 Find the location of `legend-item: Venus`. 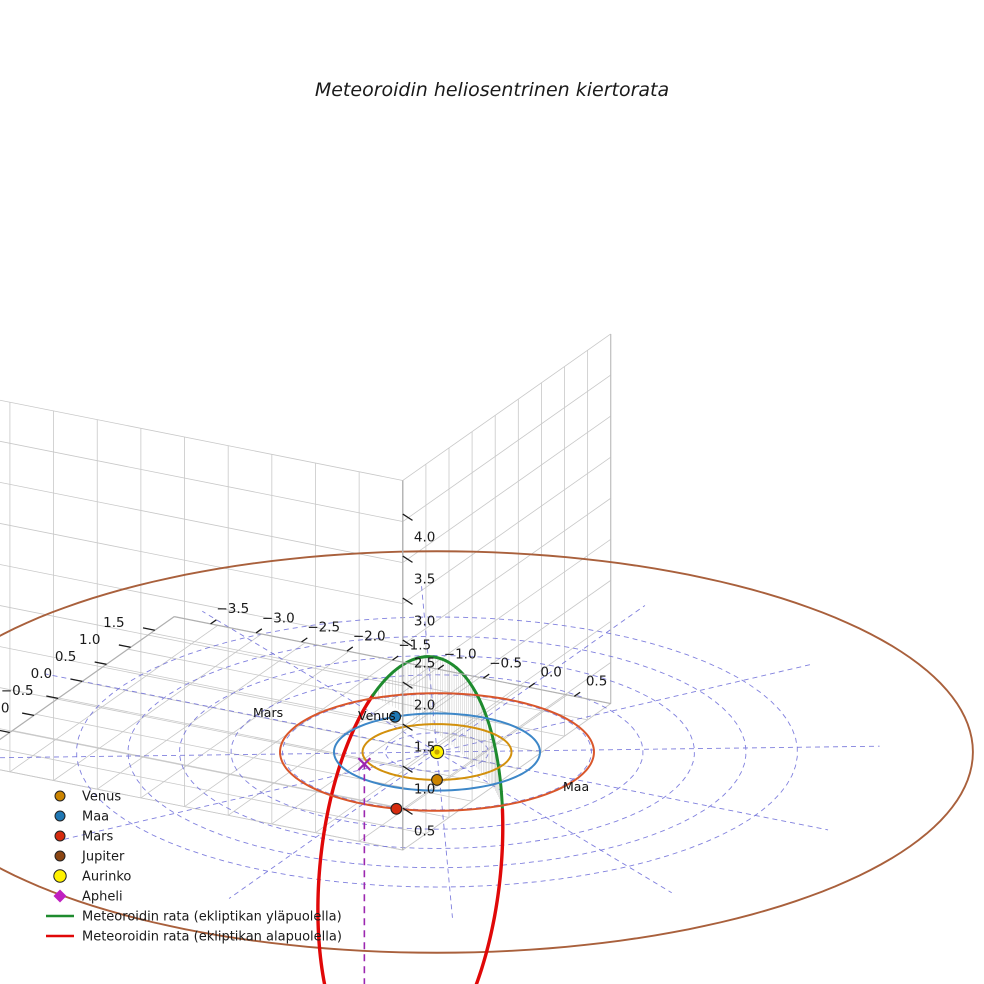

legend-item: Venus is located at coordinates (87, 797).